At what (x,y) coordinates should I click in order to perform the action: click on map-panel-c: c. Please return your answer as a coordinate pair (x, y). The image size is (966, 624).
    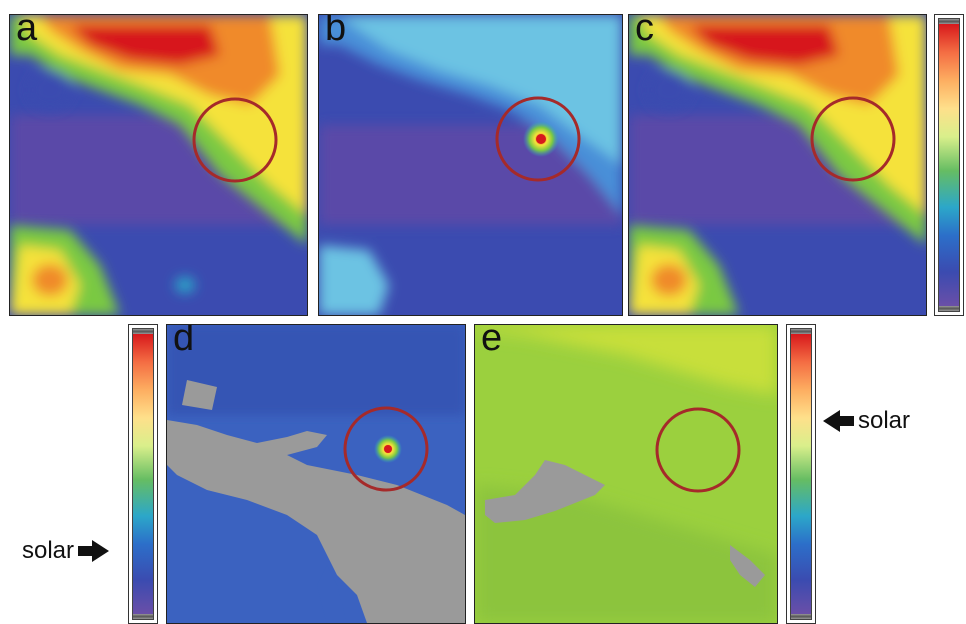
    Looking at the image, I should click on (777, 165).